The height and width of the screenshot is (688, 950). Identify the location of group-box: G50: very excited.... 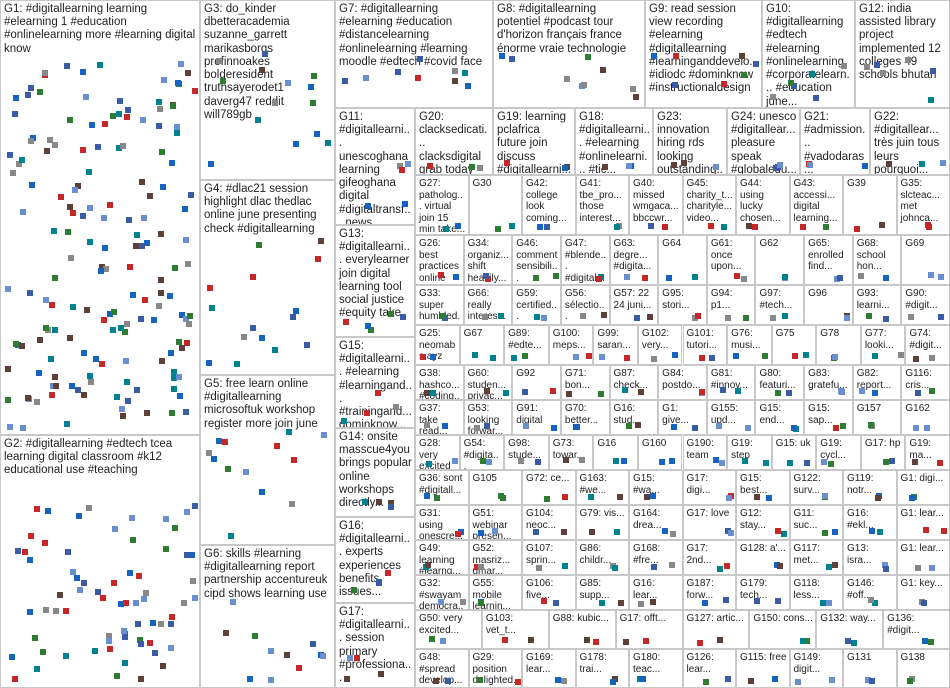
(448, 629).